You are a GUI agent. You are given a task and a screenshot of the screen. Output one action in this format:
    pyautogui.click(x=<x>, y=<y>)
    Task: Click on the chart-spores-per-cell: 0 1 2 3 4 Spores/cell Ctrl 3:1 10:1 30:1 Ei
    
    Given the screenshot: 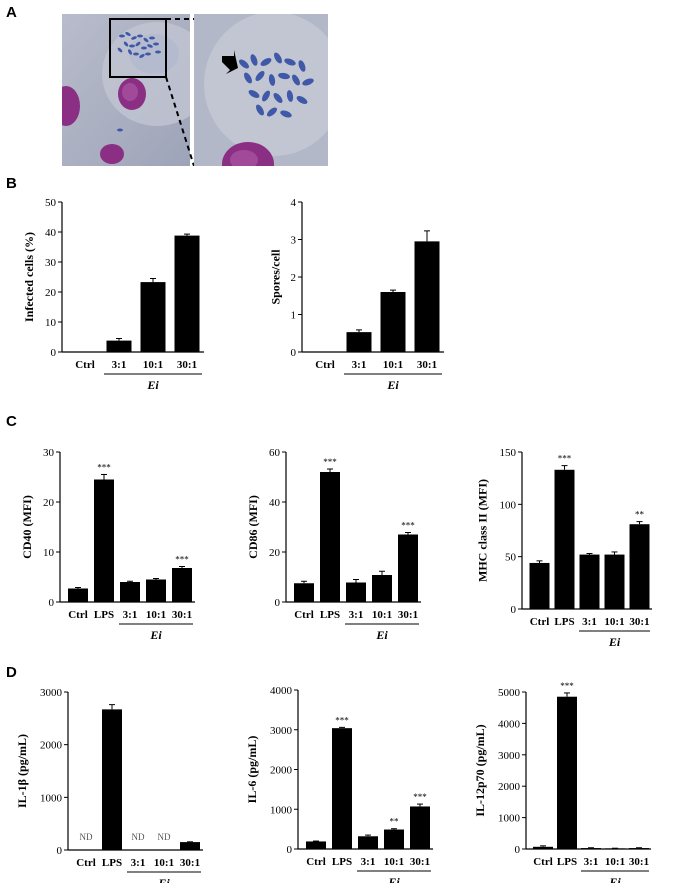 What is the action you would take?
    pyautogui.click(x=356, y=294)
    